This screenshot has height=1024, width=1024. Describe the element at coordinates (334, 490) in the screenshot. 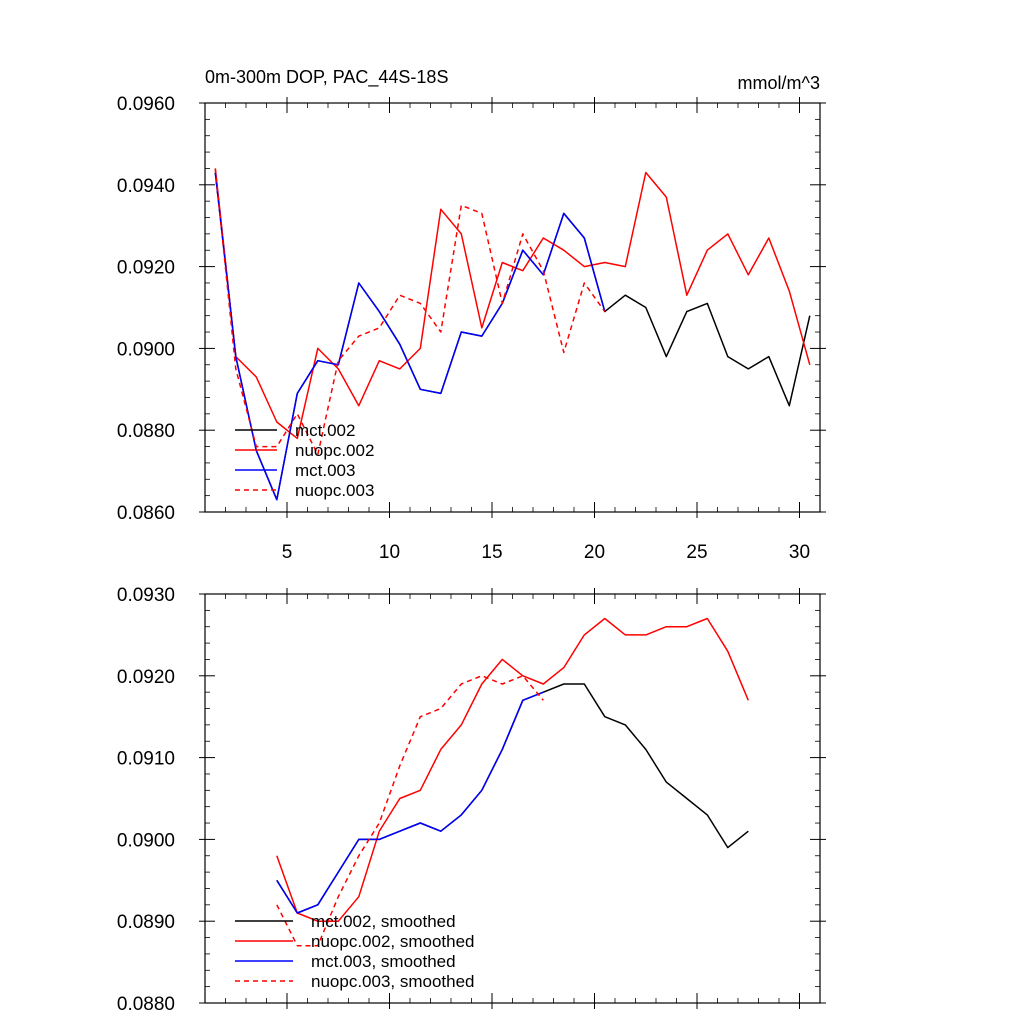

I see `legend-label: nuopc.003` at that location.